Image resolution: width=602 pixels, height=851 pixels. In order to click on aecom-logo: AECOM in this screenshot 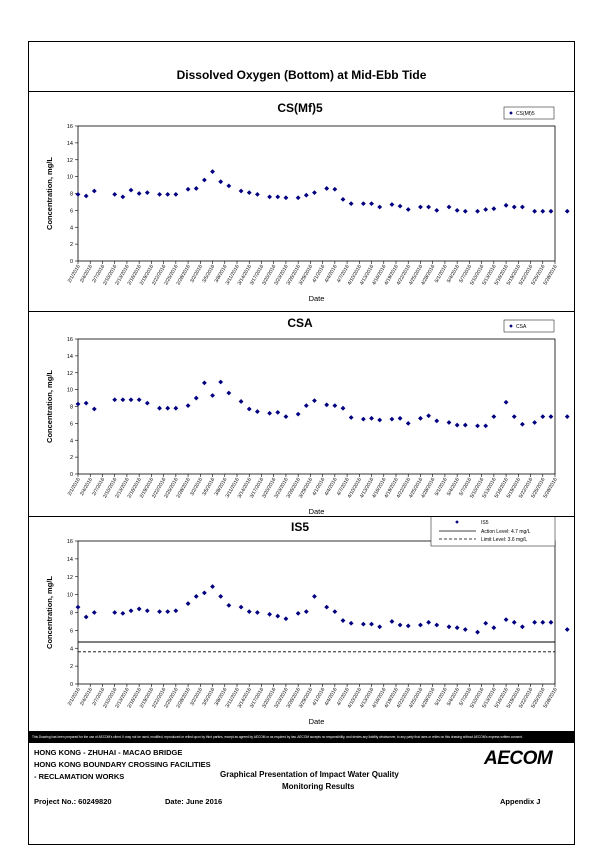, I will do `click(518, 758)`.